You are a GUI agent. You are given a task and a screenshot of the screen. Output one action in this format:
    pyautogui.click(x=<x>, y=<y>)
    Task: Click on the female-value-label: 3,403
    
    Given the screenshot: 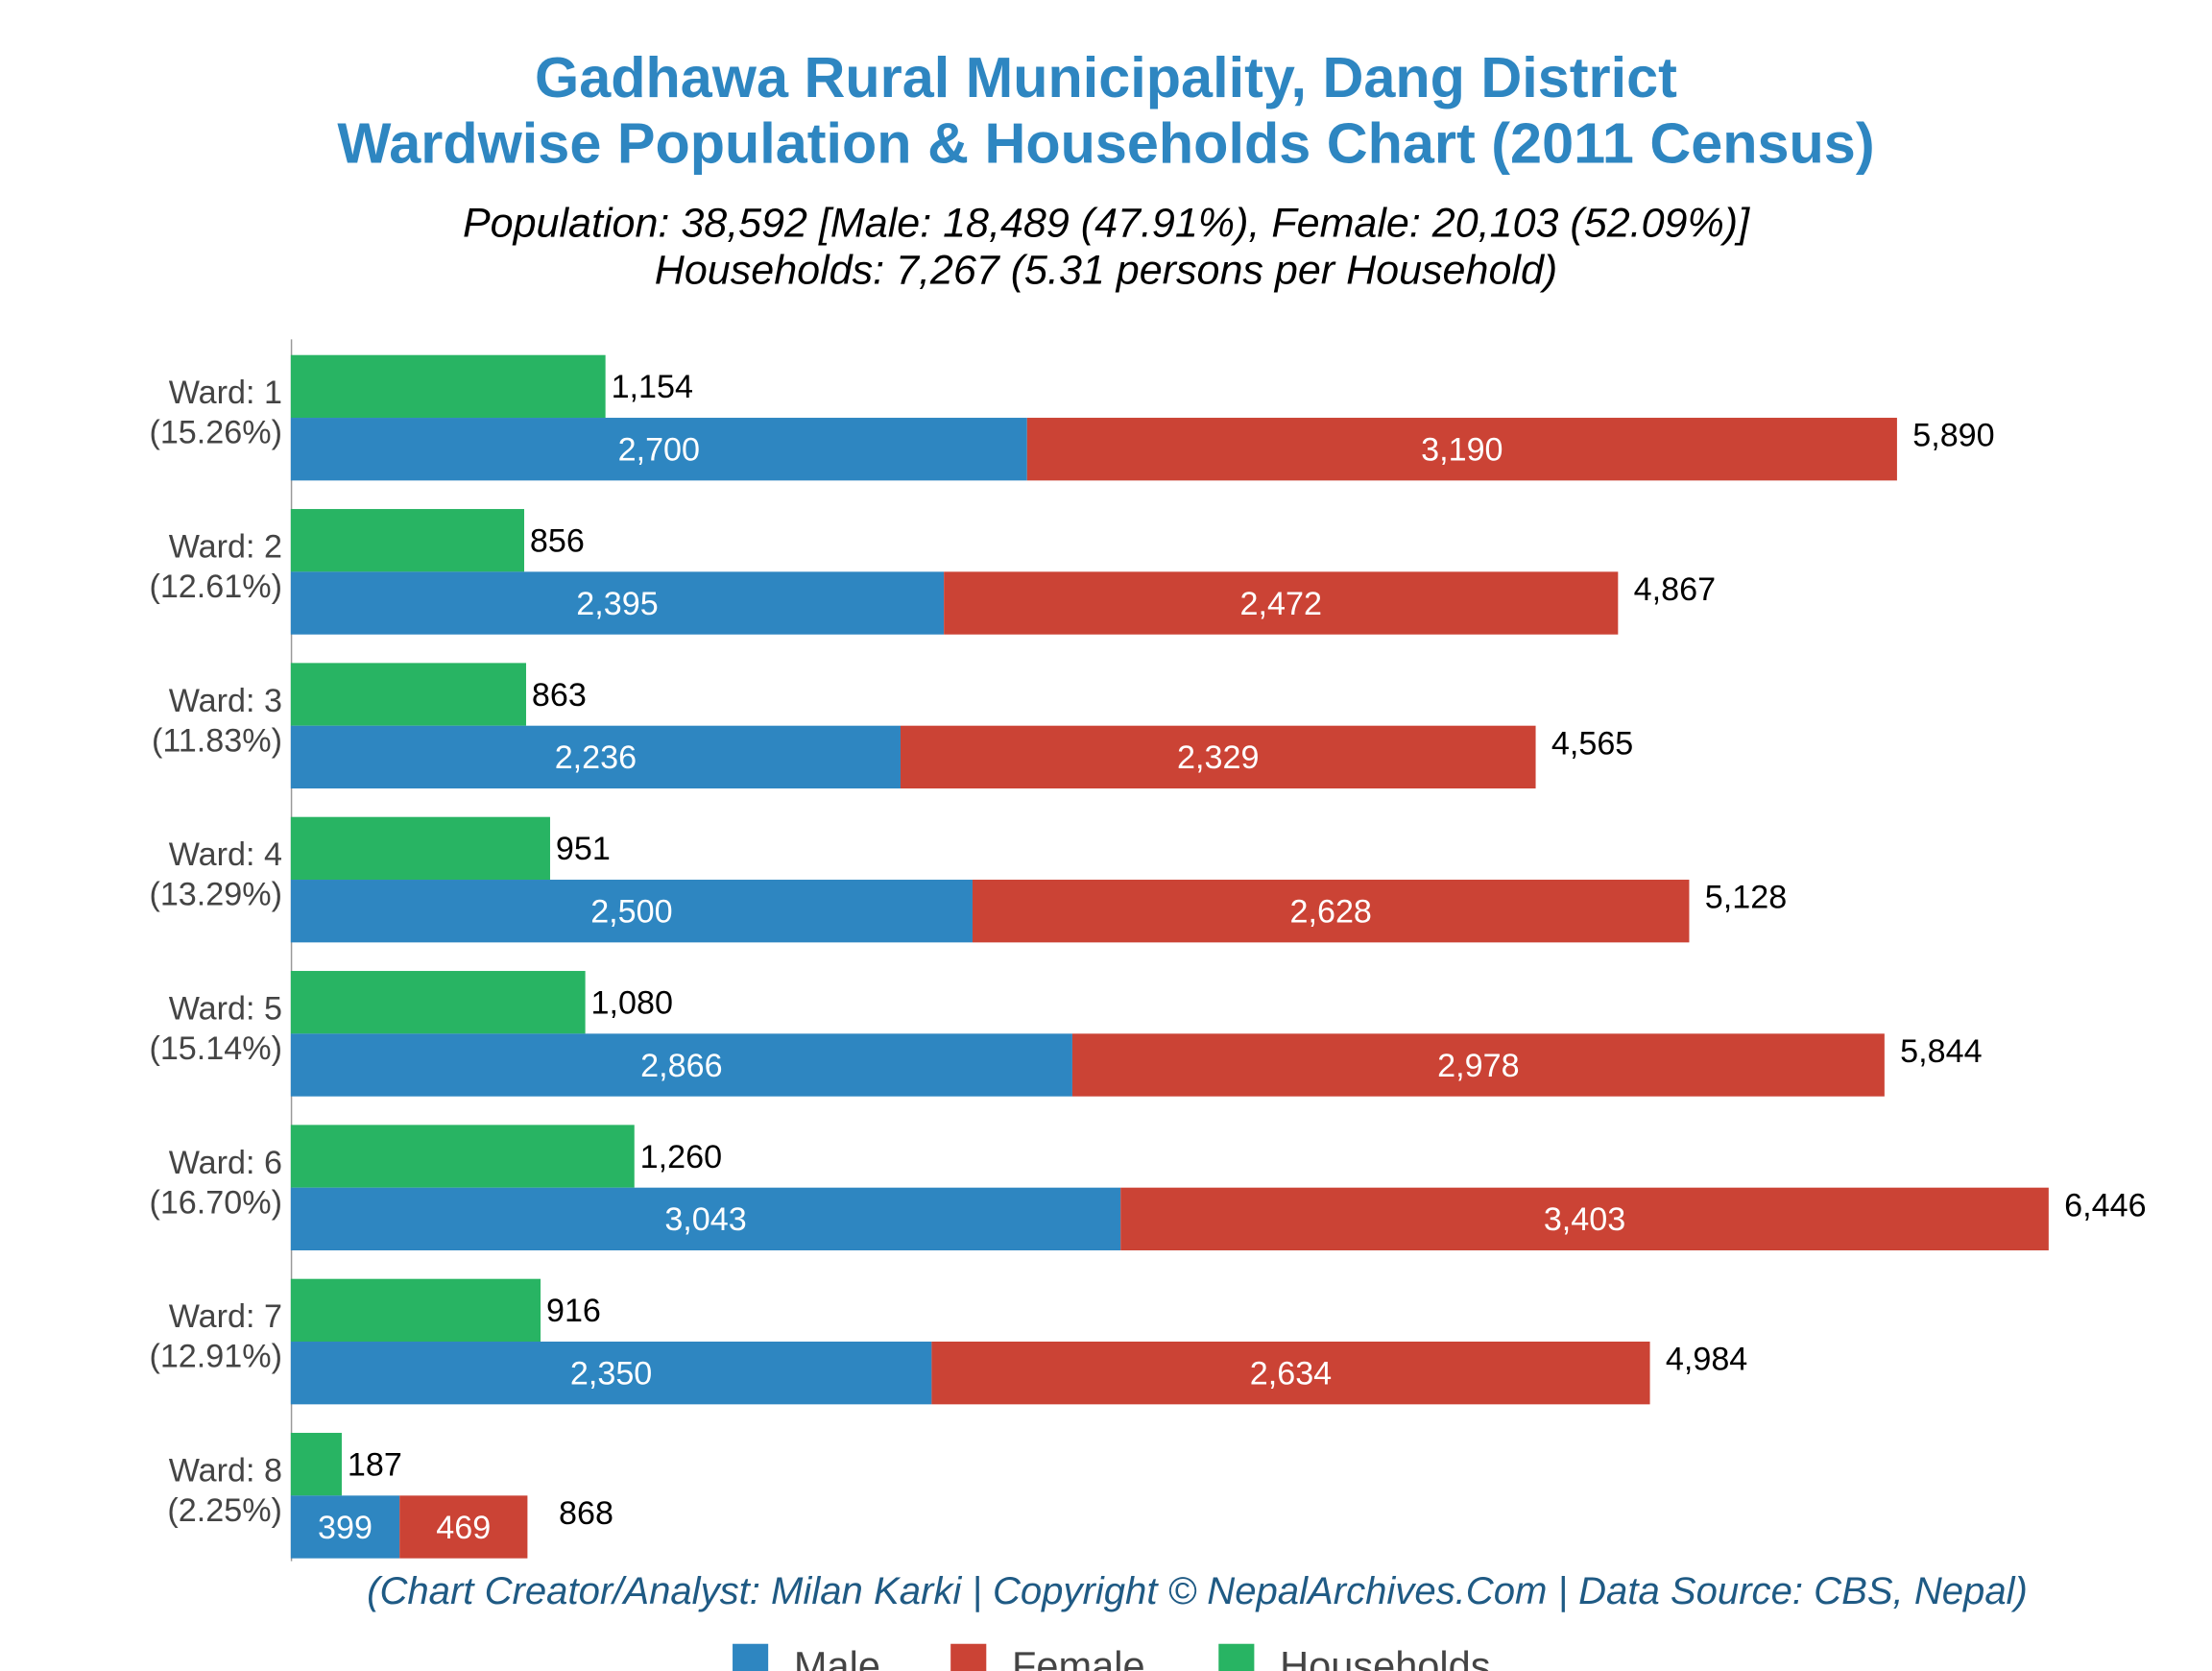 What is the action you would take?
    pyautogui.click(x=1585, y=1219)
    